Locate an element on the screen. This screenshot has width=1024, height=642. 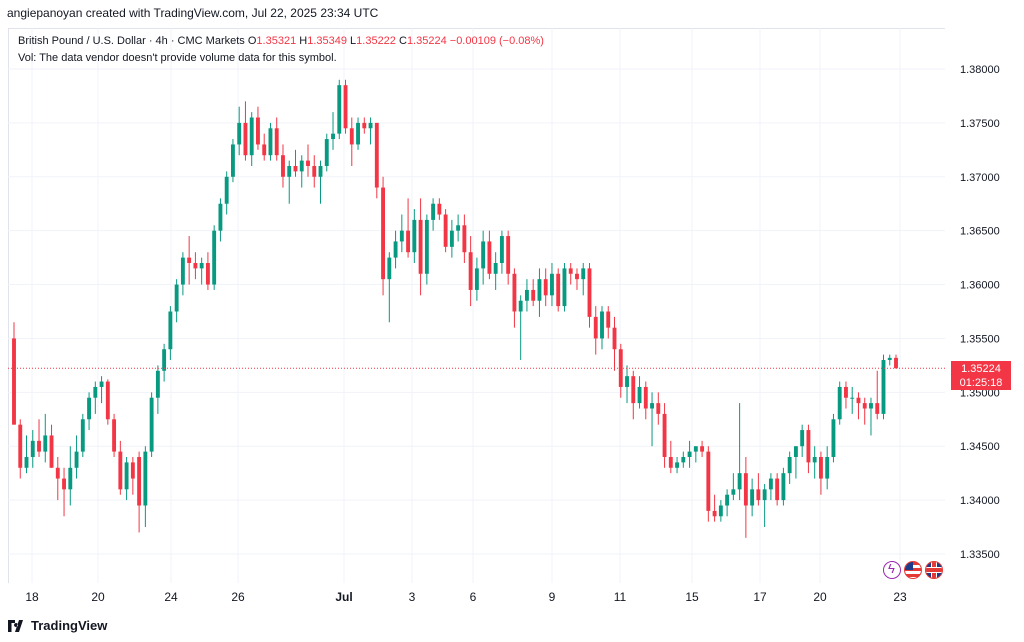
y-tick-label: 1.38000 is located at coordinates (980, 70).